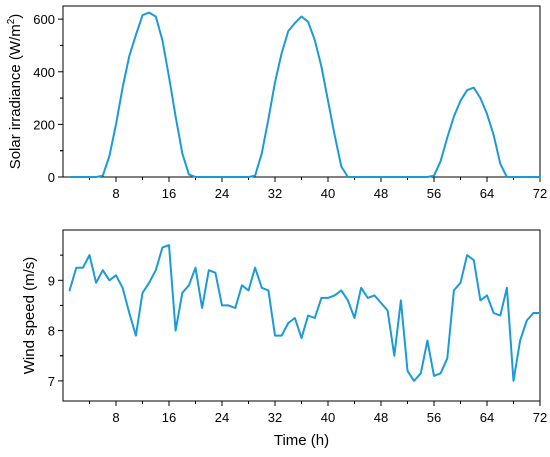 The height and width of the screenshot is (457, 550). I want to click on y-tick-label: 7, so click(51, 381).